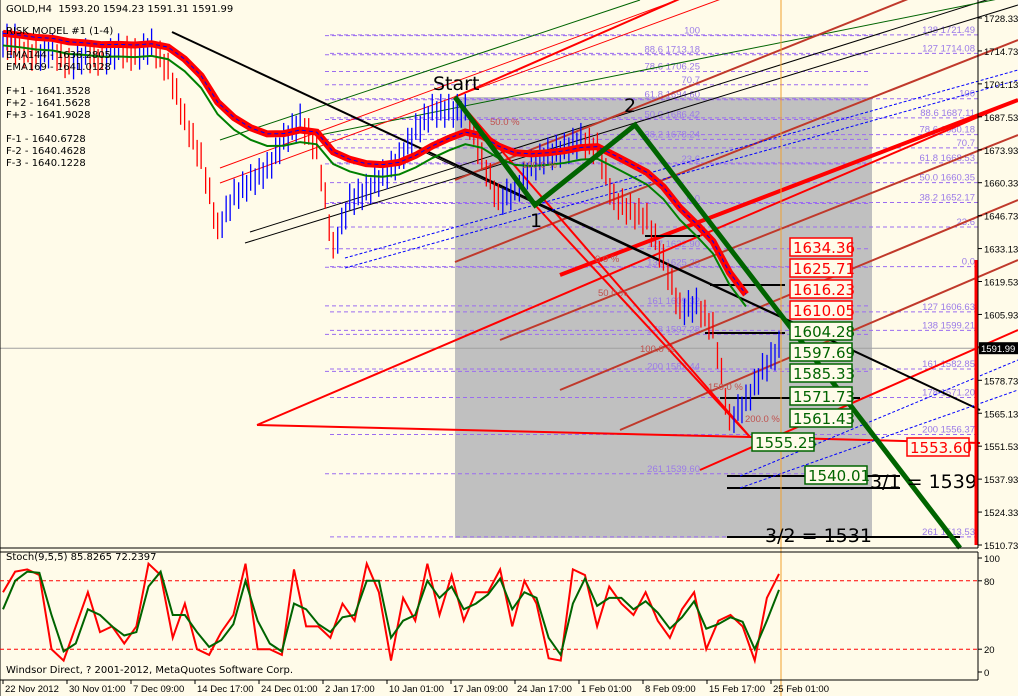  I want to click on time-tick-label: 25 Feb 01:00, so click(801, 689).